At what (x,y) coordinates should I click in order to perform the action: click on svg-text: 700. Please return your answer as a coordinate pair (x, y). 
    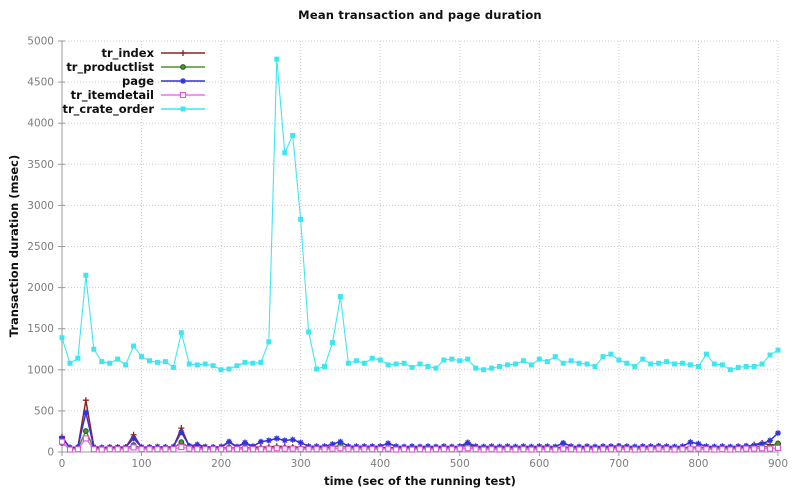
    Looking at the image, I should click on (619, 464).